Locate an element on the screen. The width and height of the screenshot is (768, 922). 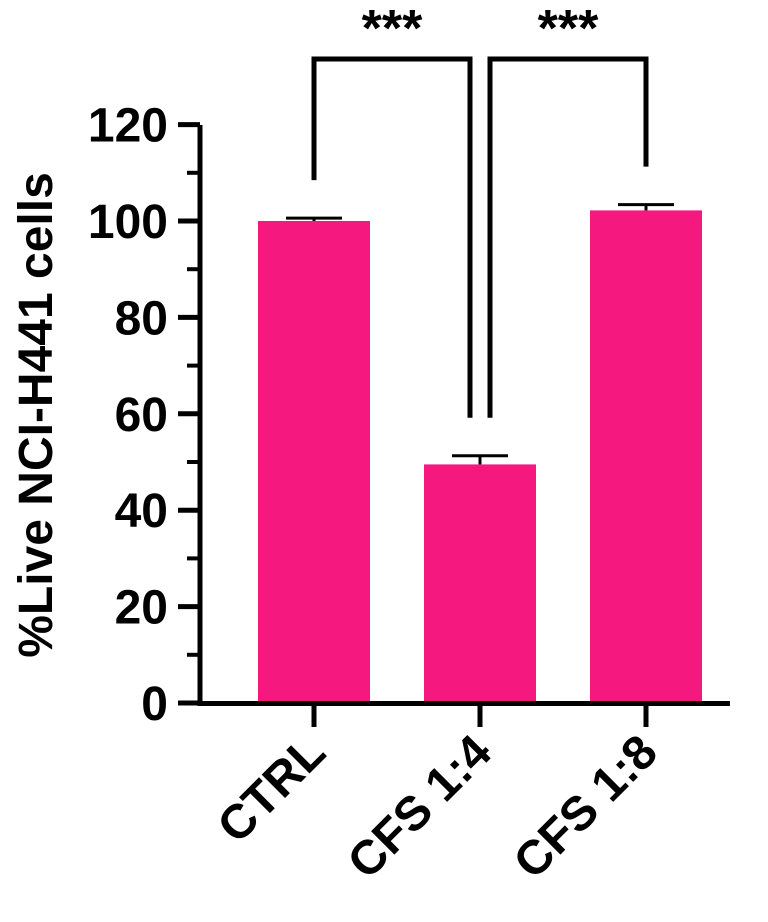
y-tick-label-100: 100 is located at coordinates (128, 222).